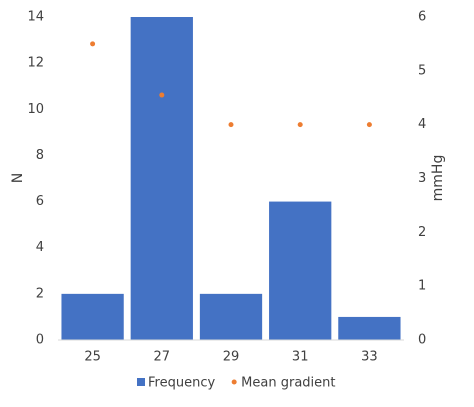 This screenshot has height=407, width=474. I want to click on legend-label: Mean gradient, so click(288, 383).